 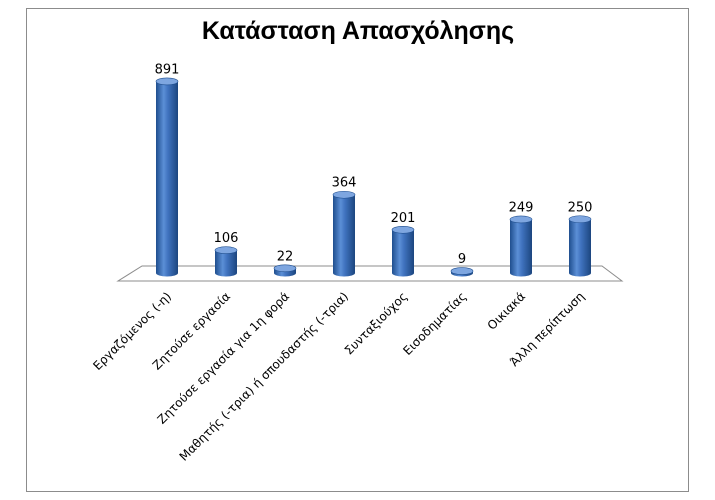 What do you see at coordinates (226, 238) in the screenshot?
I see `data-label: 106` at bounding box center [226, 238].